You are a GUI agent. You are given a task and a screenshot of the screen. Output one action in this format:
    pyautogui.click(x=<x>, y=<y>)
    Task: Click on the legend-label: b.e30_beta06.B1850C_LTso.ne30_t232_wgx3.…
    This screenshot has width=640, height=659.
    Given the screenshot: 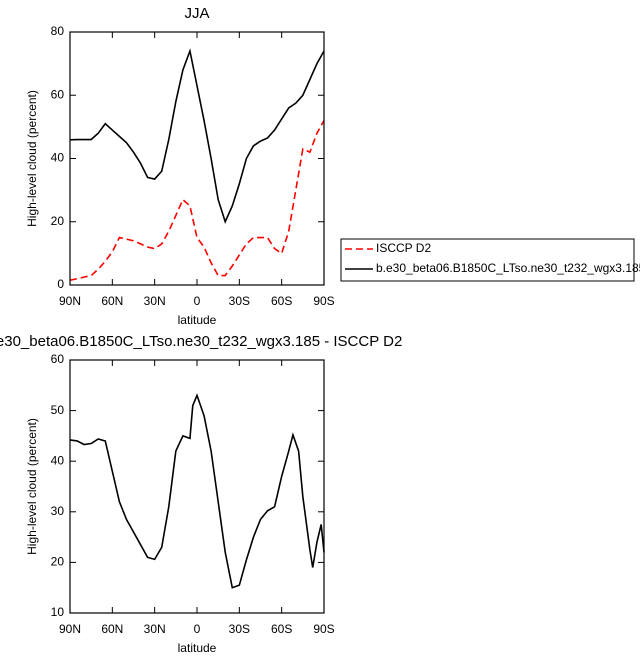 What is the action you would take?
    pyautogui.click(x=508, y=268)
    